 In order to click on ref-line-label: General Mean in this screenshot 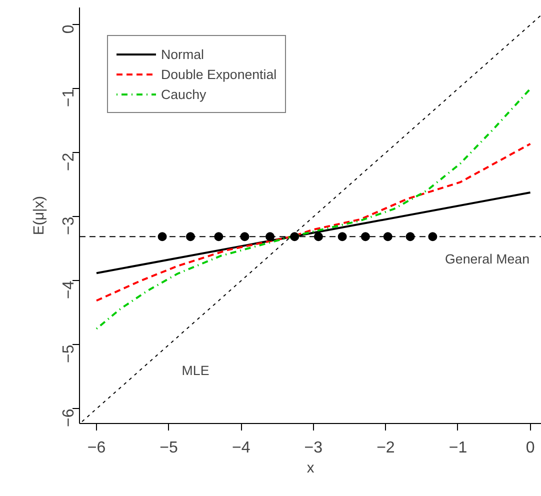, I will do `click(487, 259)`.